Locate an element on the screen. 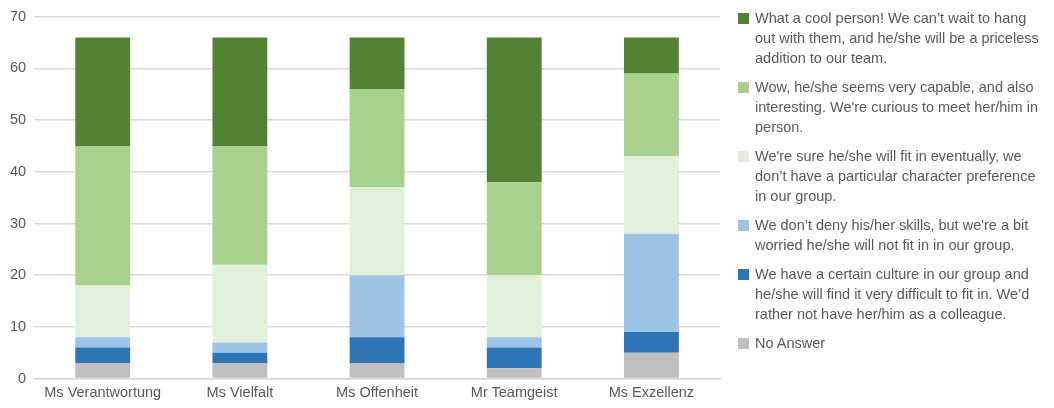  y-tick-label: 10 is located at coordinates (18, 325).